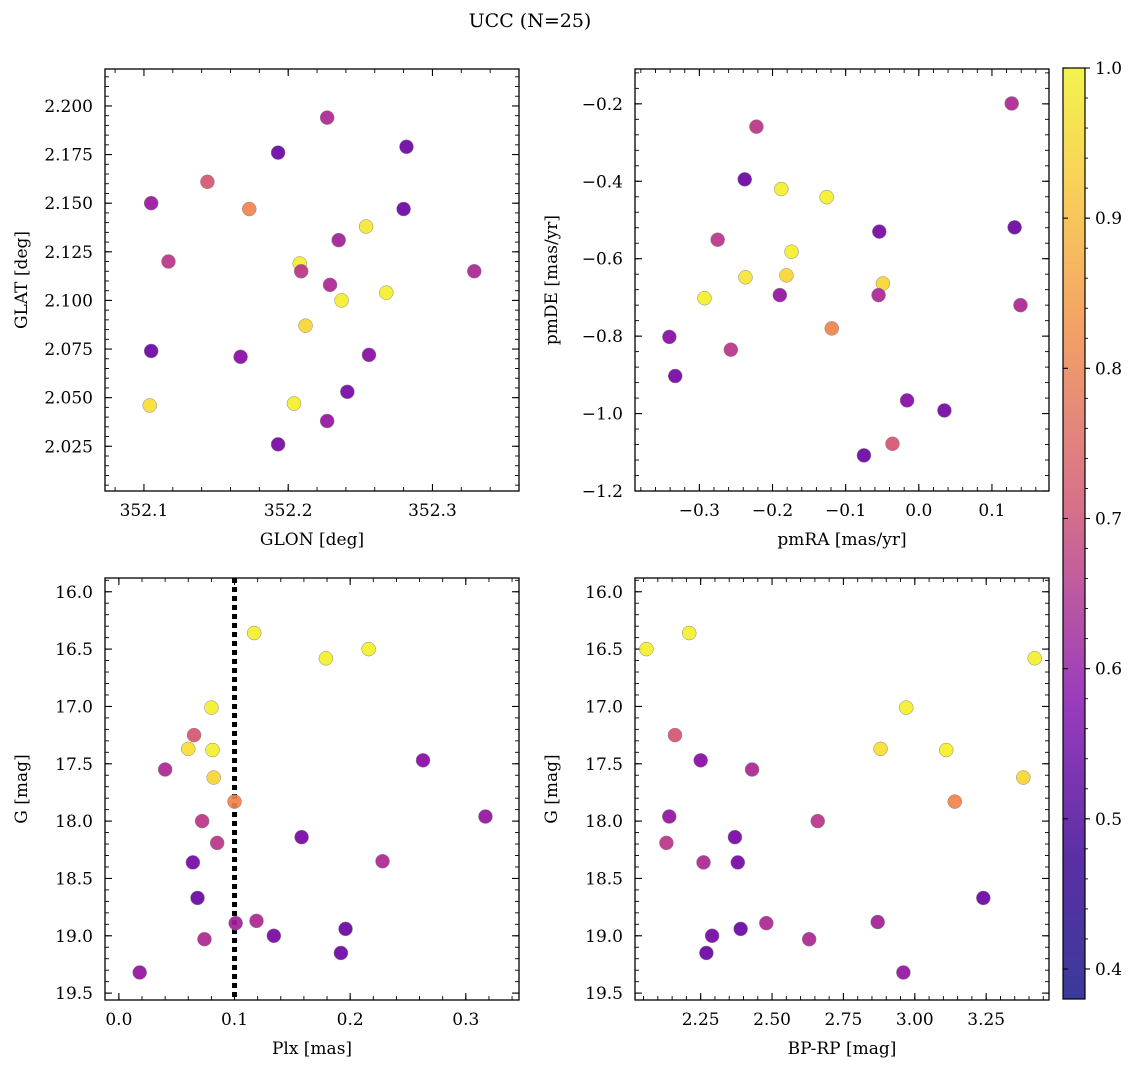 The height and width of the screenshot is (1068, 1136). Describe the element at coordinates (68, 107) in the screenshot. I see `y-tick-label: 2.200` at that location.